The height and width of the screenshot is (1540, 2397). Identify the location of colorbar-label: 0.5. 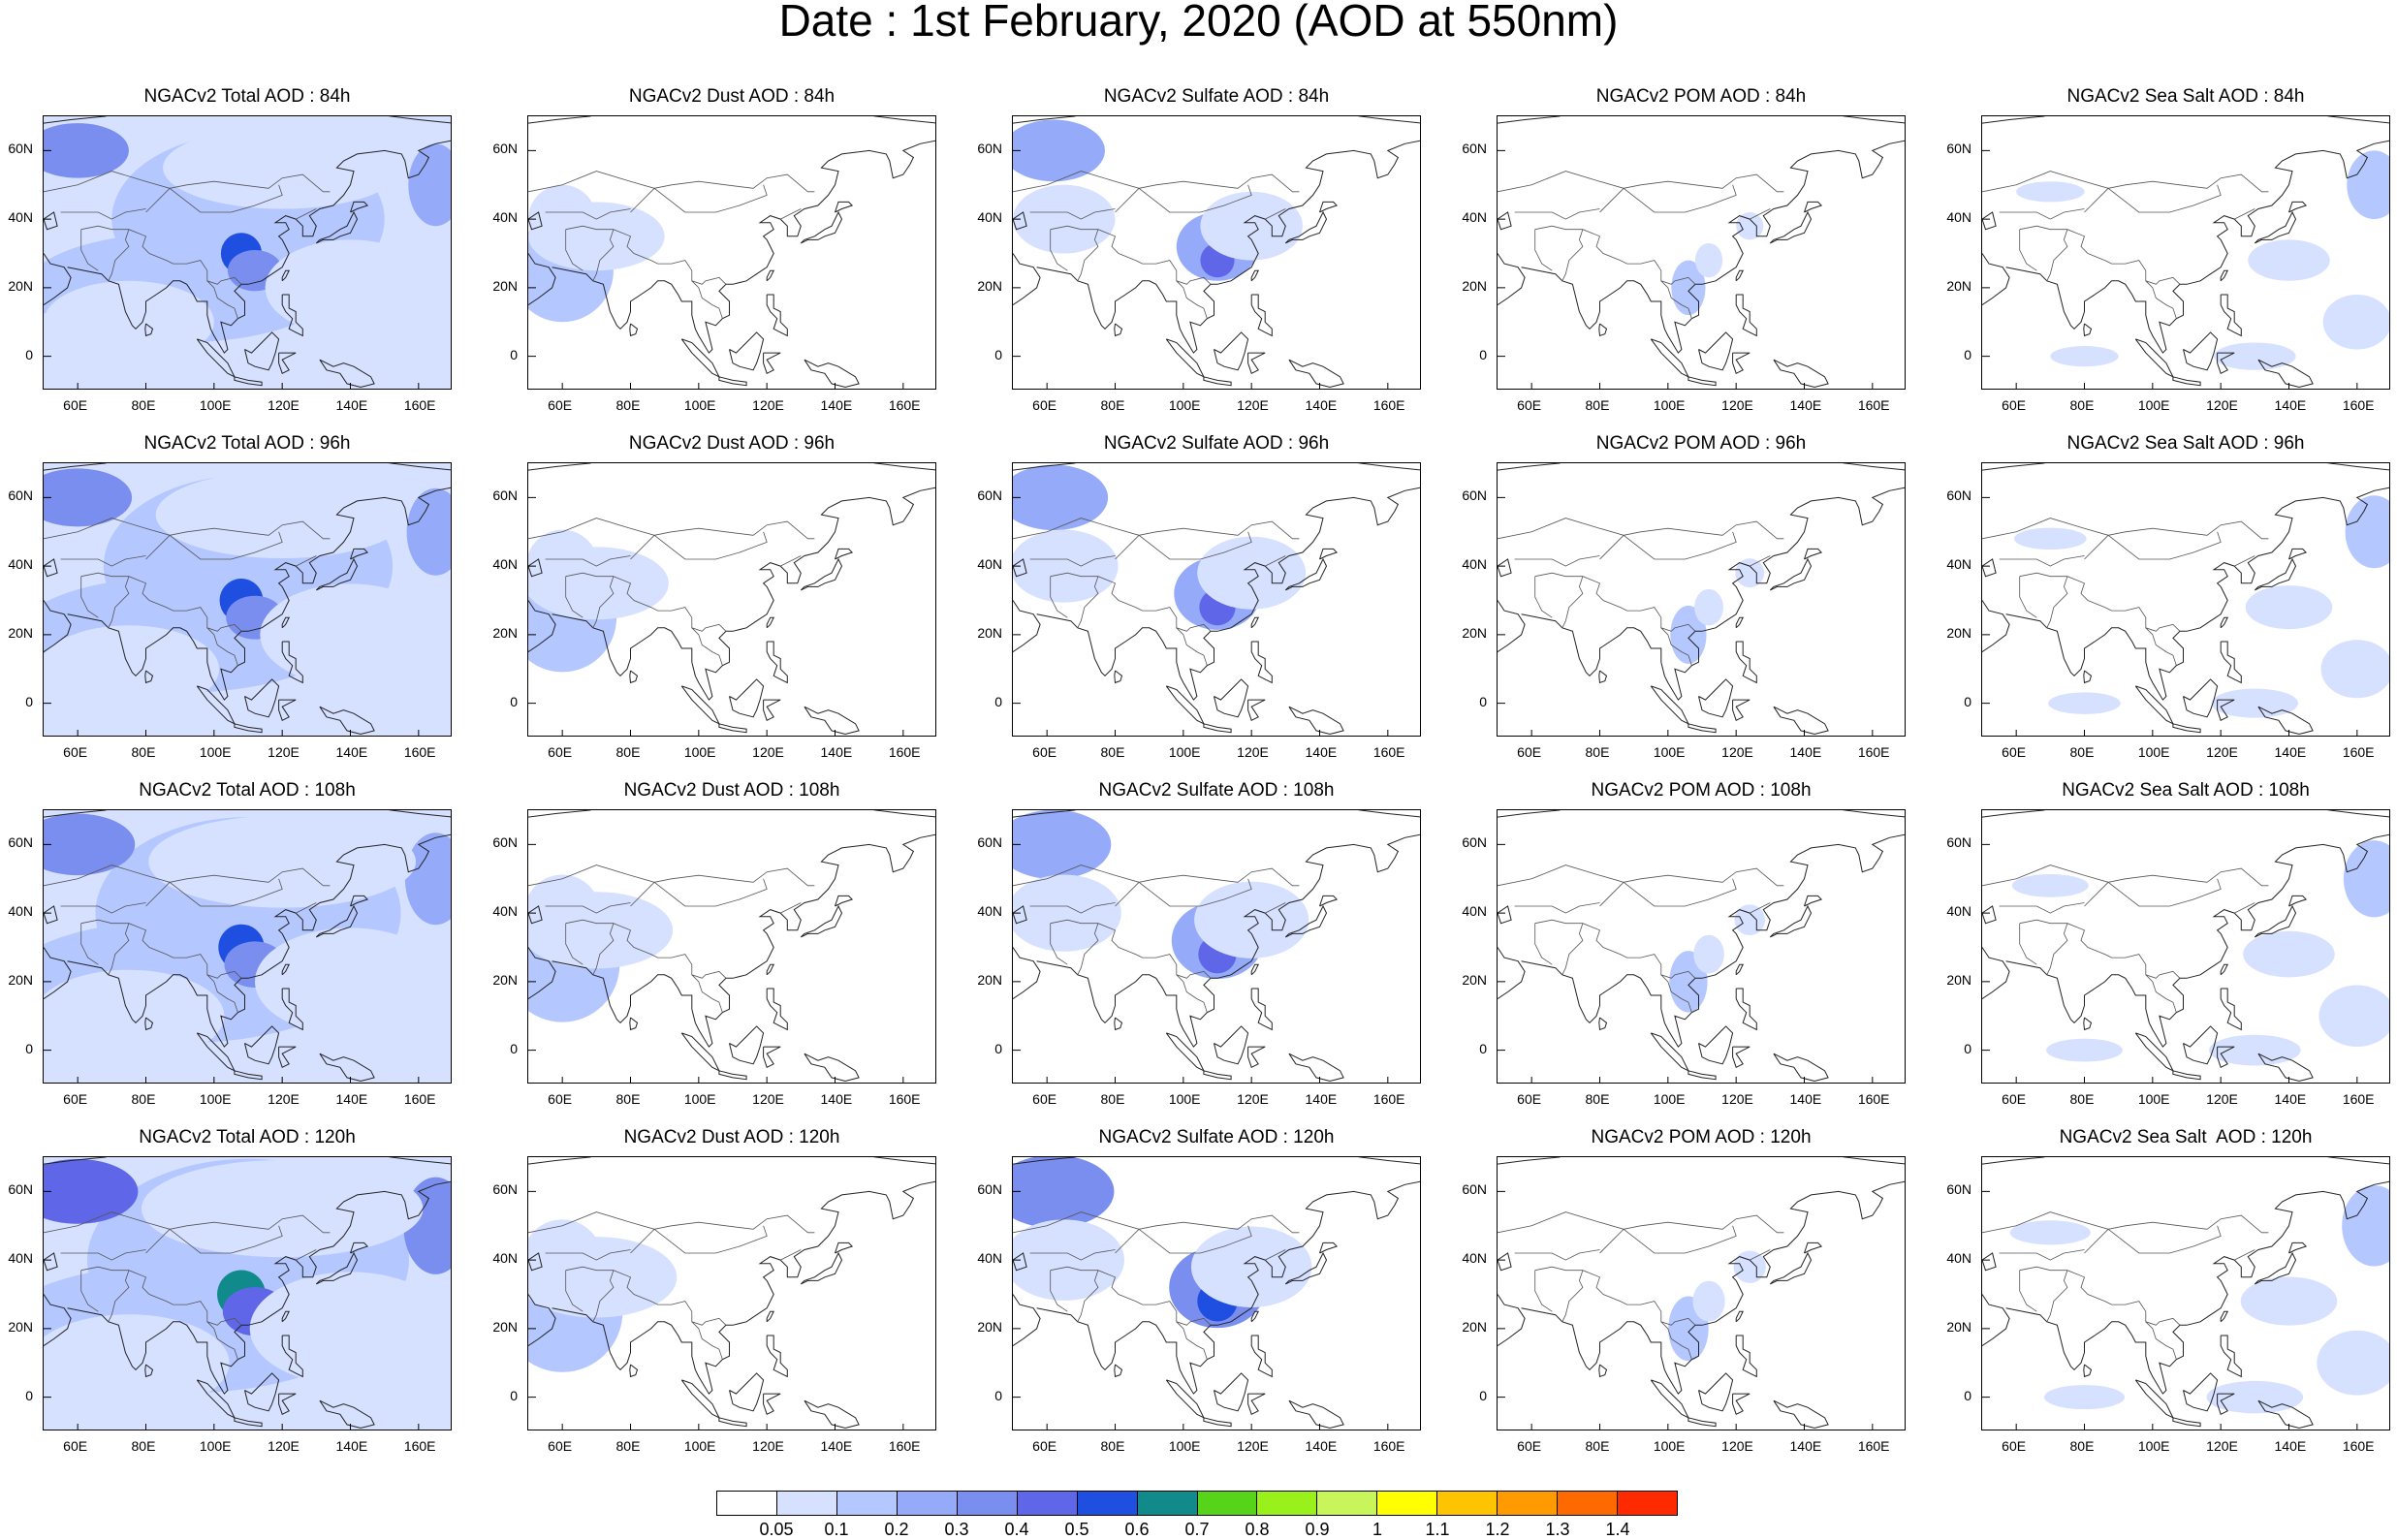
(1076, 1529).